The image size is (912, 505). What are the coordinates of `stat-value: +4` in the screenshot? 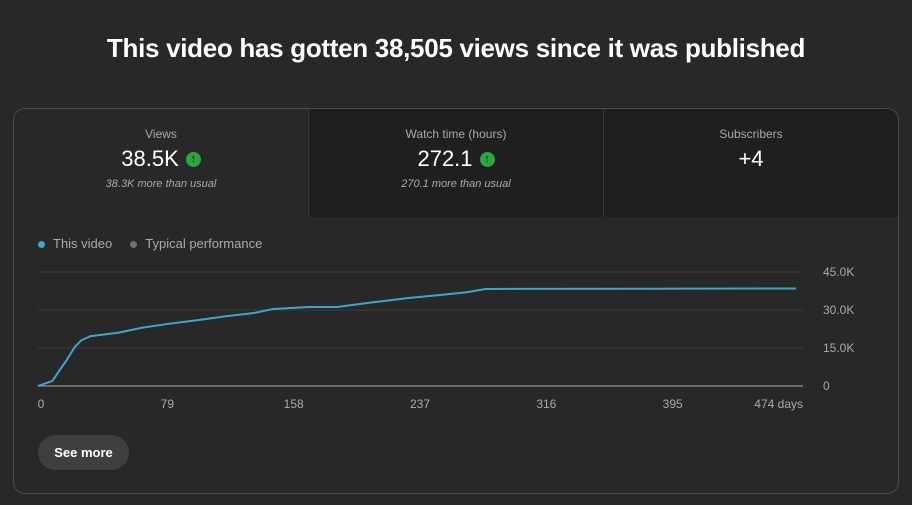 It's located at (751, 158).